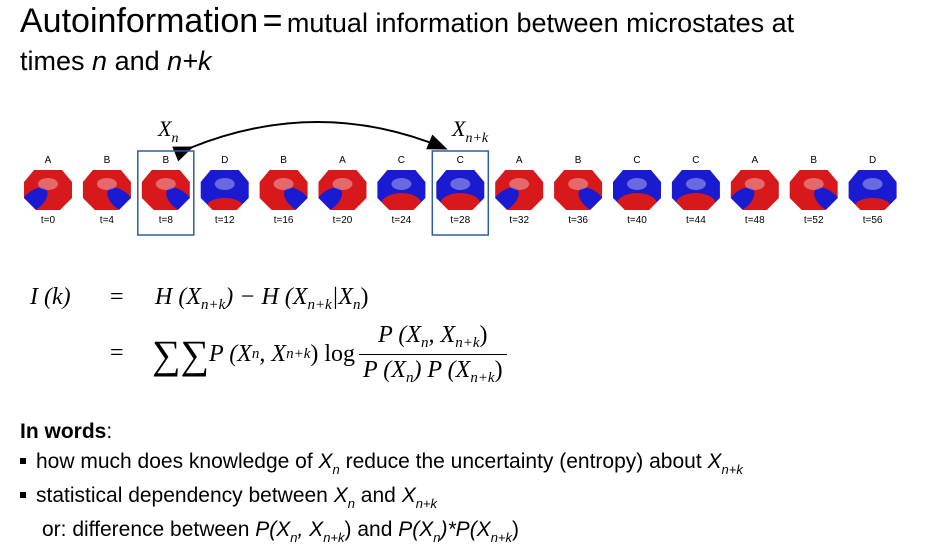  What do you see at coordinates (578, 220) in the screenshot?
I see `map-time-label: t=36` at bounding box center [578, 220].